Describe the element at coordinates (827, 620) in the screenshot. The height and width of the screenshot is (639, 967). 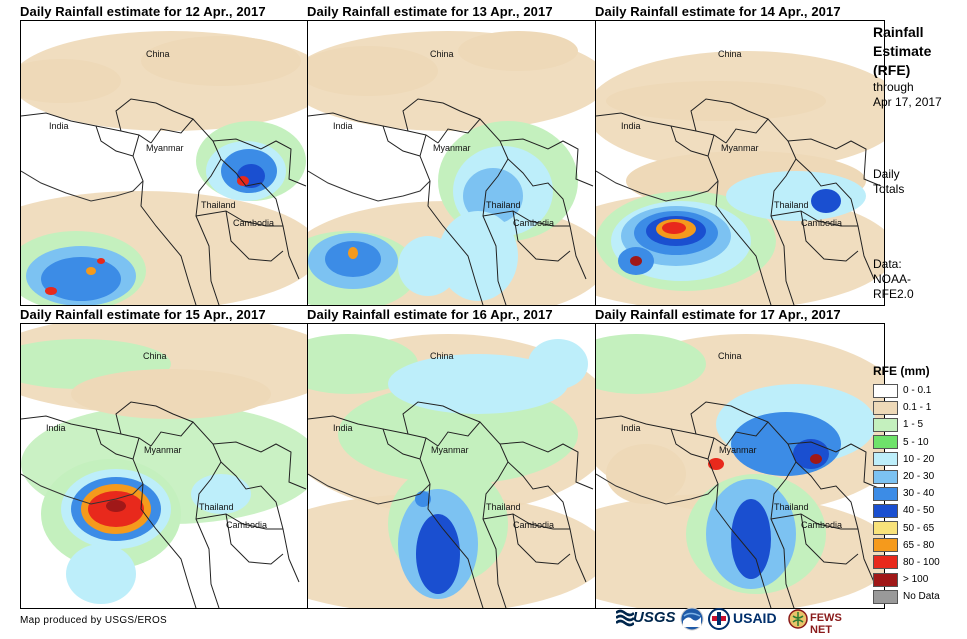
I see `fewsnet-logo: FEWS NET` at that location.